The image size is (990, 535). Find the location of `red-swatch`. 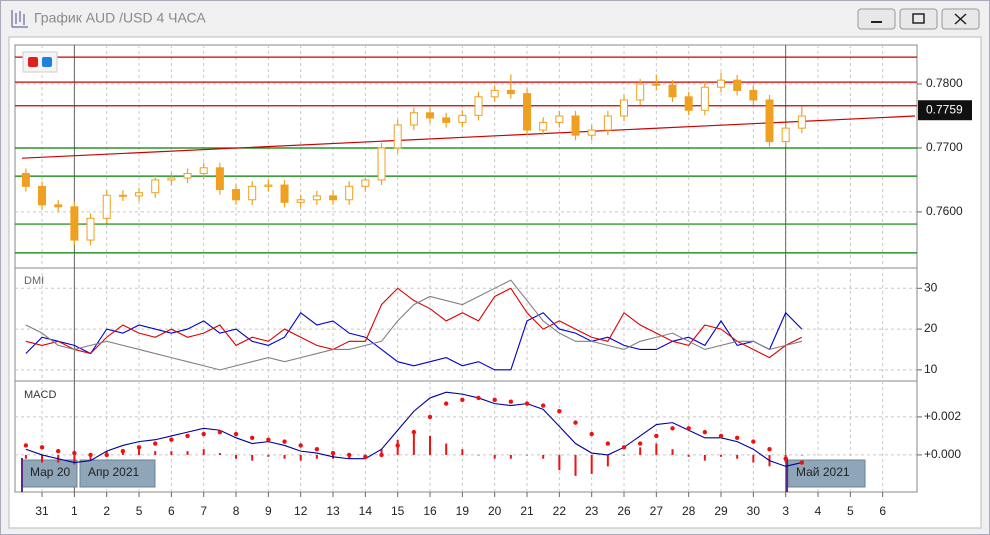

red-swatch is located at coordinates (33, 62).